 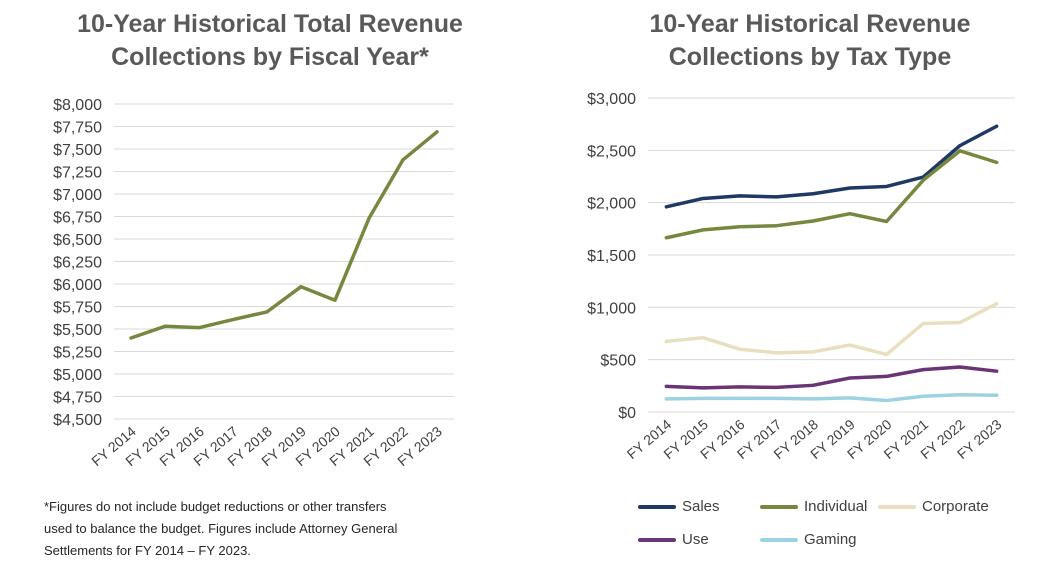 What do you see at coordinates (270, 24) in the screenshot?
I see `left-title-line-1: 10-Year Historical Total Revenue` at bounding box center [270, 24].